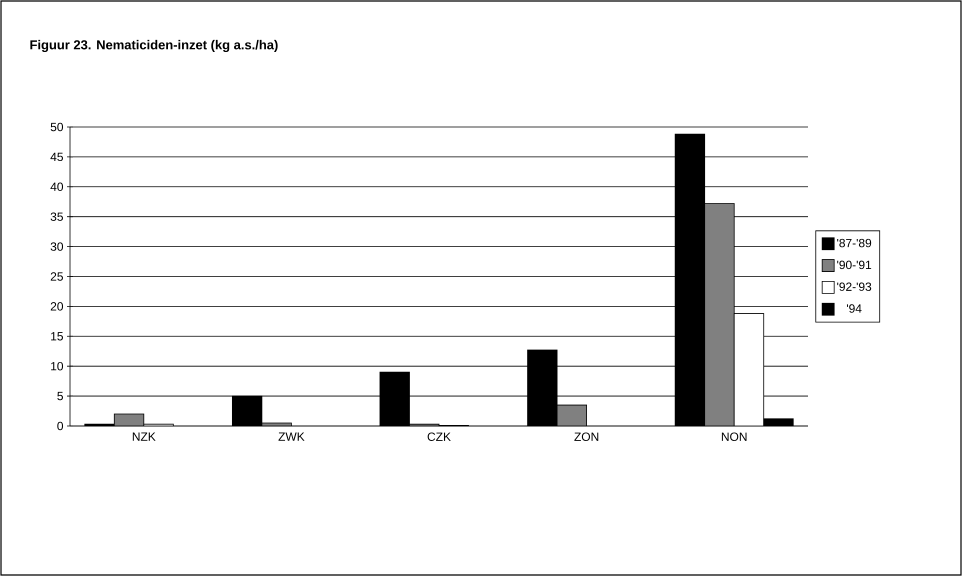 The width and height of the screenshot is (962, 576). Describe the element at coordinates (854, 286) in the screenshot. I see `legend-label: '92-'93` at that location.